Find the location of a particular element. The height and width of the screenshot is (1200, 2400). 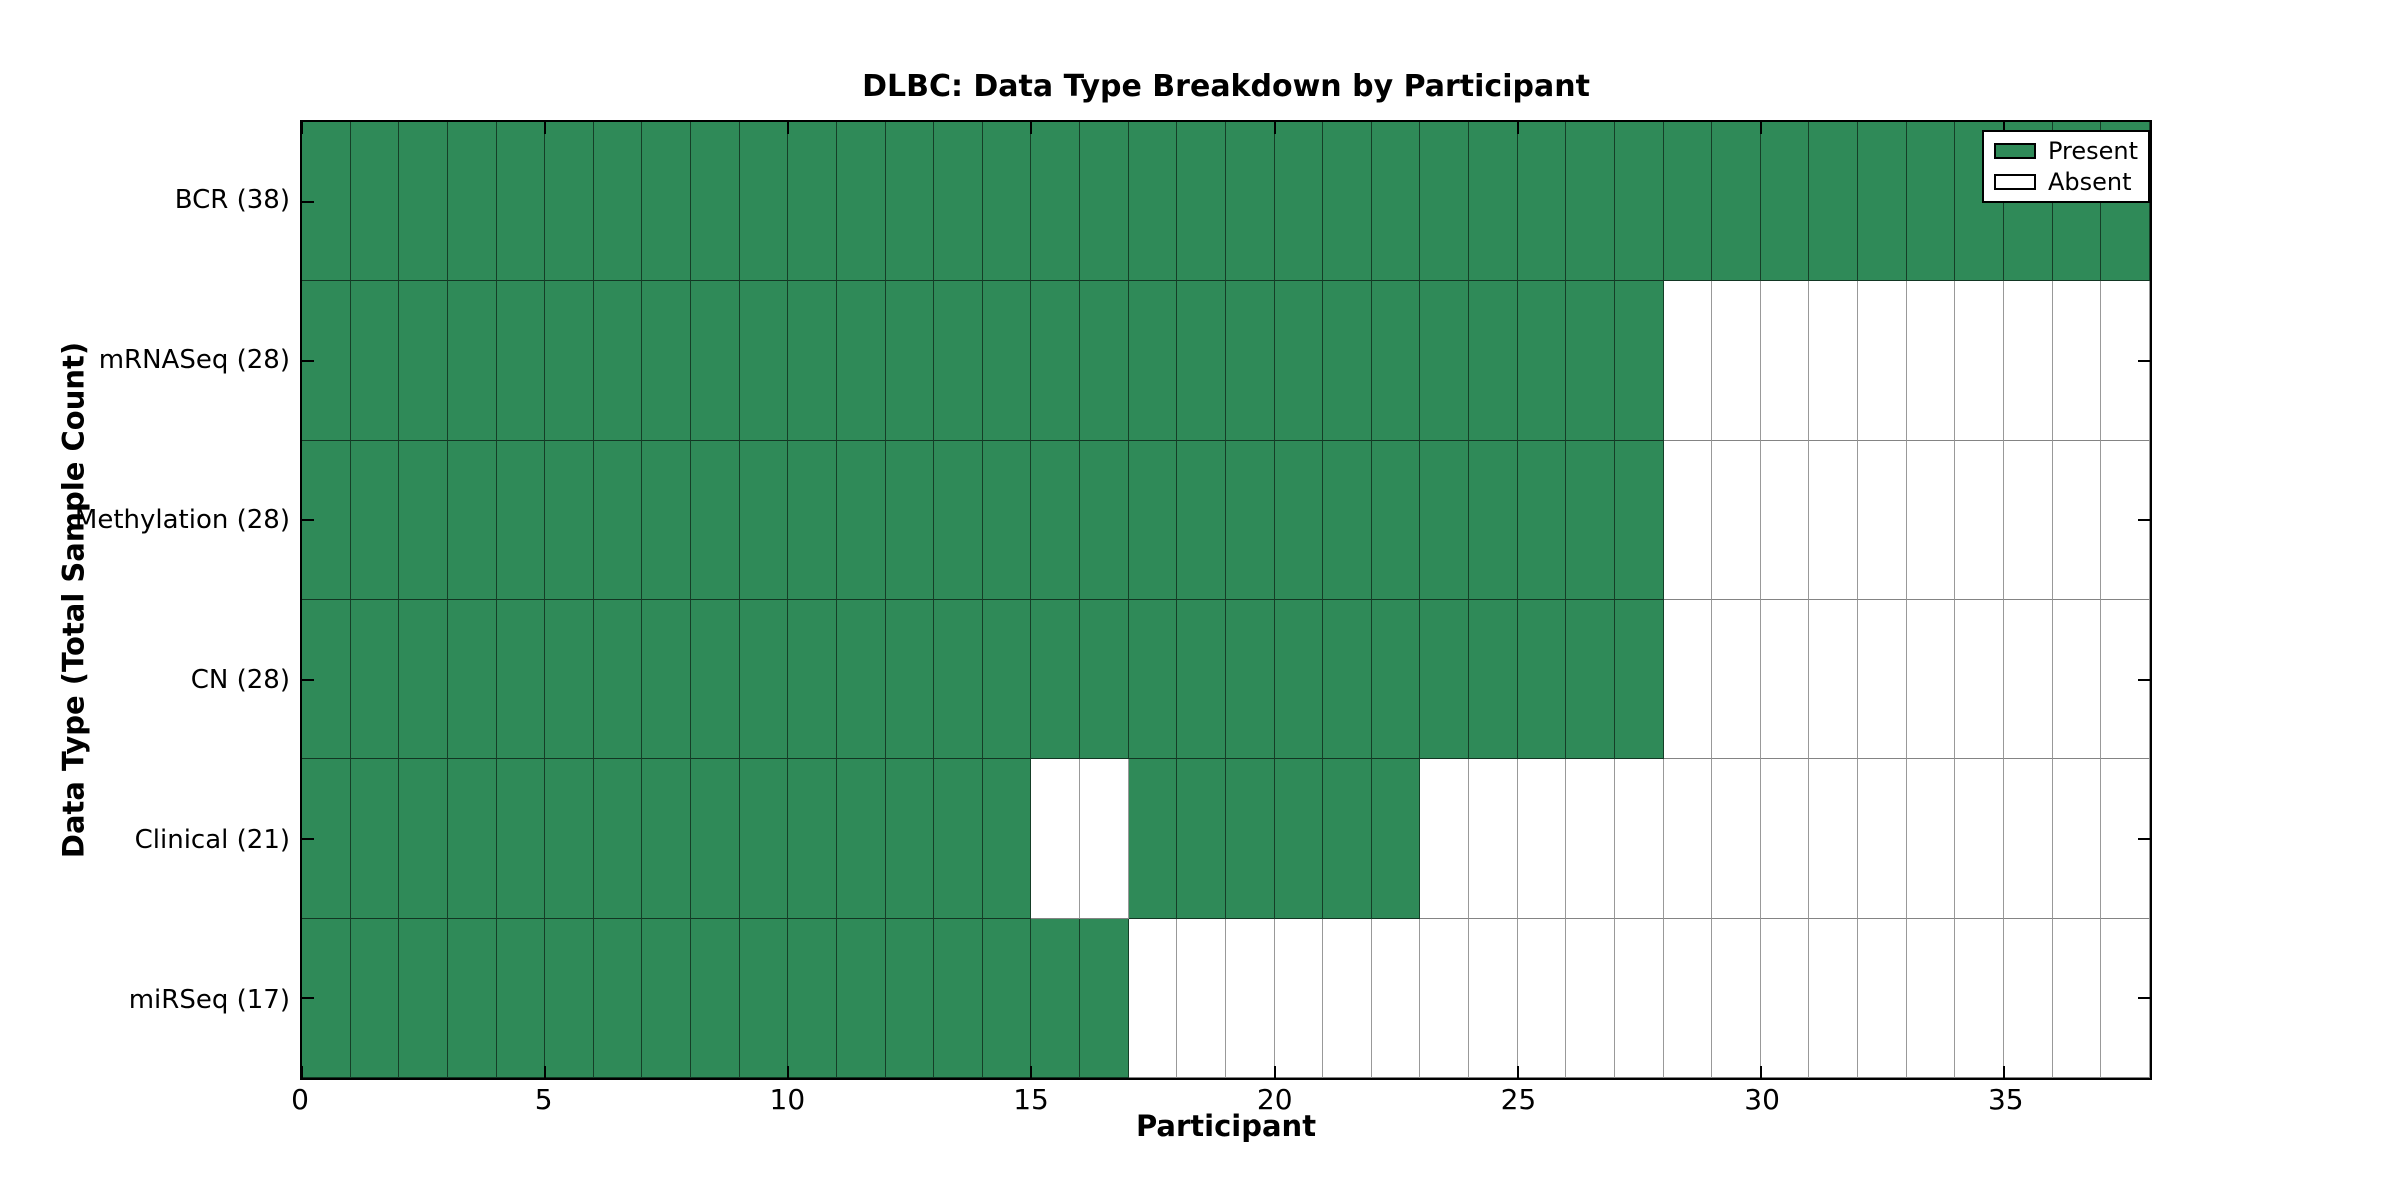

y-axis-label: Data Type (Total Sample Count) is located at coordinates (73, 600).